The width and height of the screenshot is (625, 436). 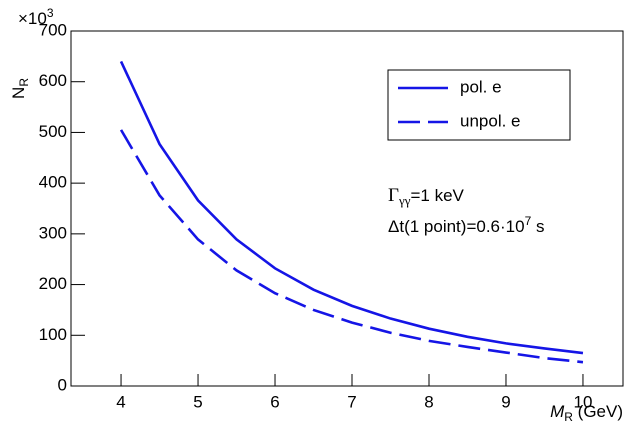 I want to click on y-tick-label: 400, so click(x=53, y=182).